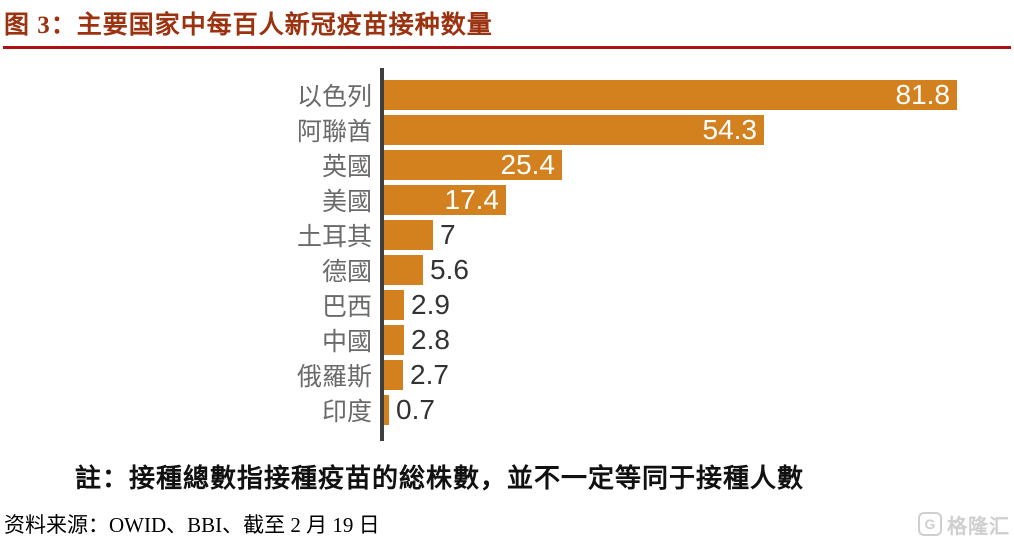  Describe the element at coordinates (334, 131) in the screenshot. I see `category-label: 阿聯酋` at that location.